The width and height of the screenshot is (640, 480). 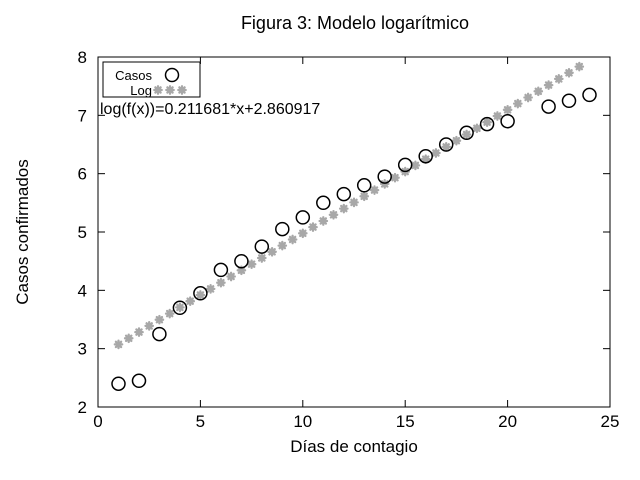 I want to click on y-axis-label: Casos confirmados, so click(x=22, y=232).